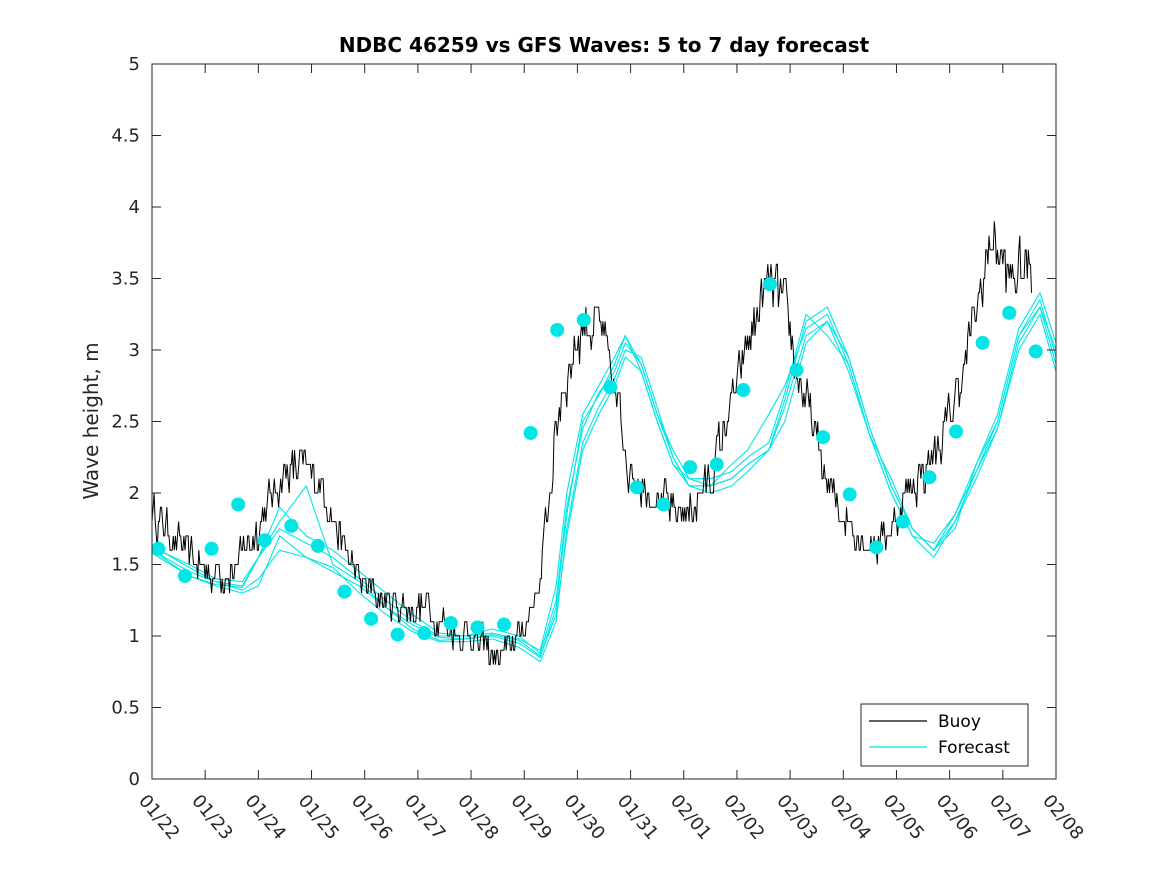  I want to click on y-tick-label: 1.5, so click(125, 565).